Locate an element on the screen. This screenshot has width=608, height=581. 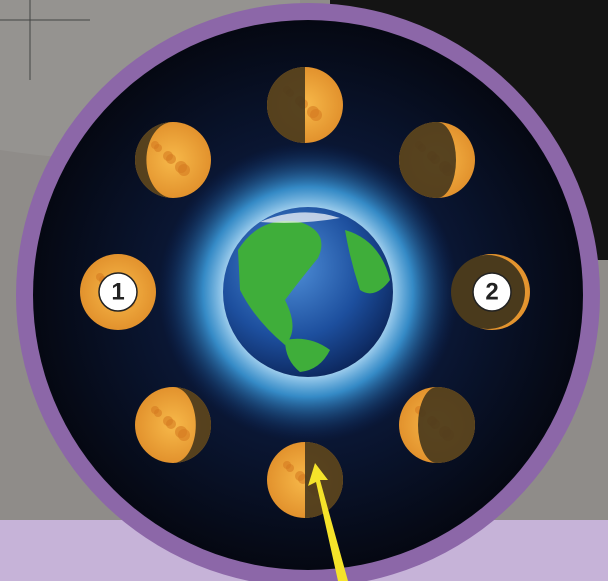
label-1: 1 is located at coordinates (117, 292).